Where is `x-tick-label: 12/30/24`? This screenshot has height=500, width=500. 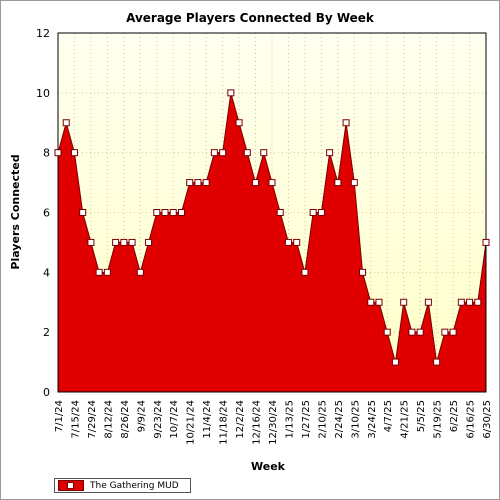
x-tick-label: 12/30/24 is located at coordinates (273, 422).